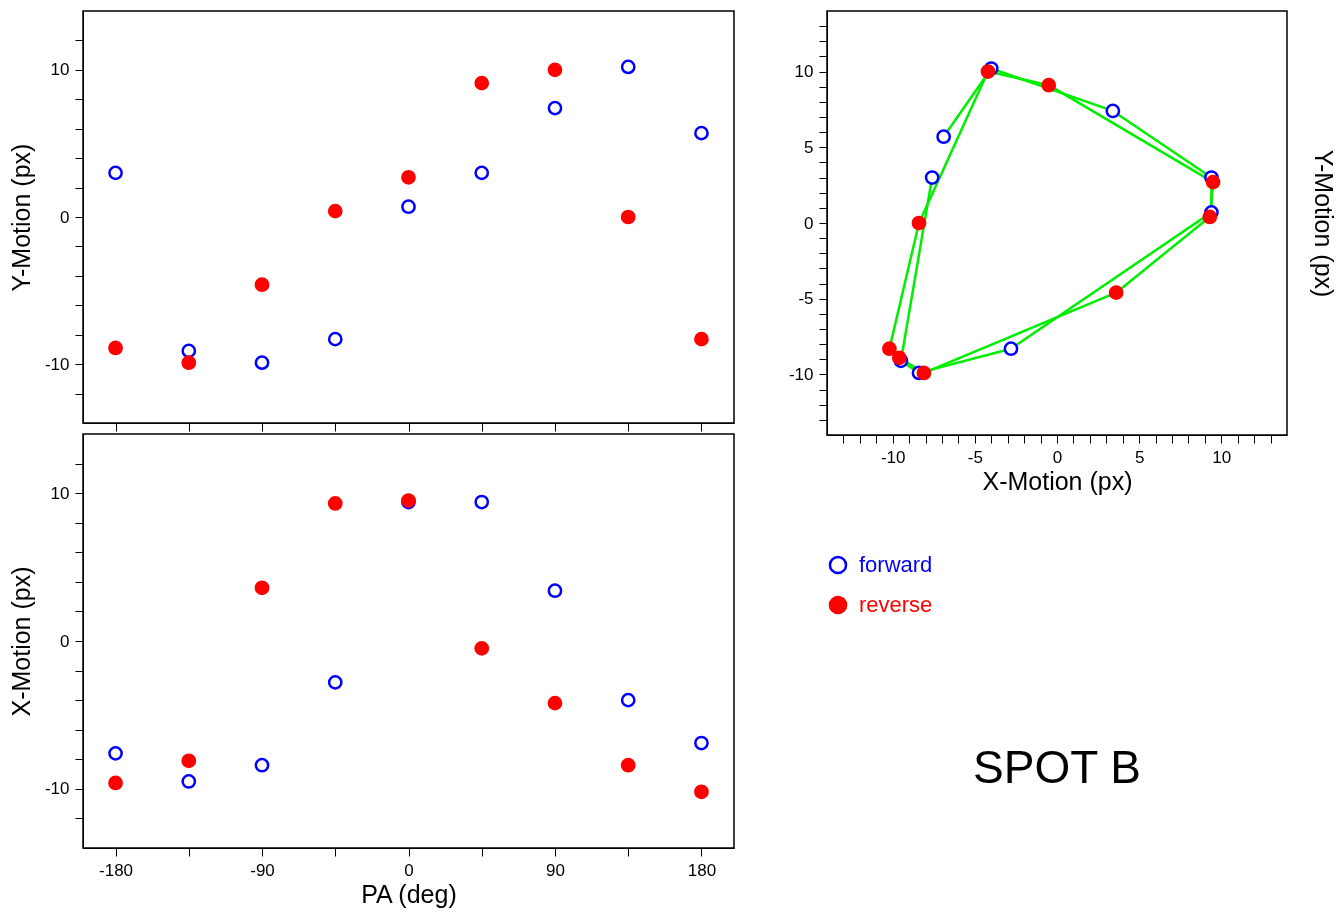  What do you see at coordinates (975, 457) in the screenshot?
I see `x-tick-label: -5` at bounding box center [975, 457].